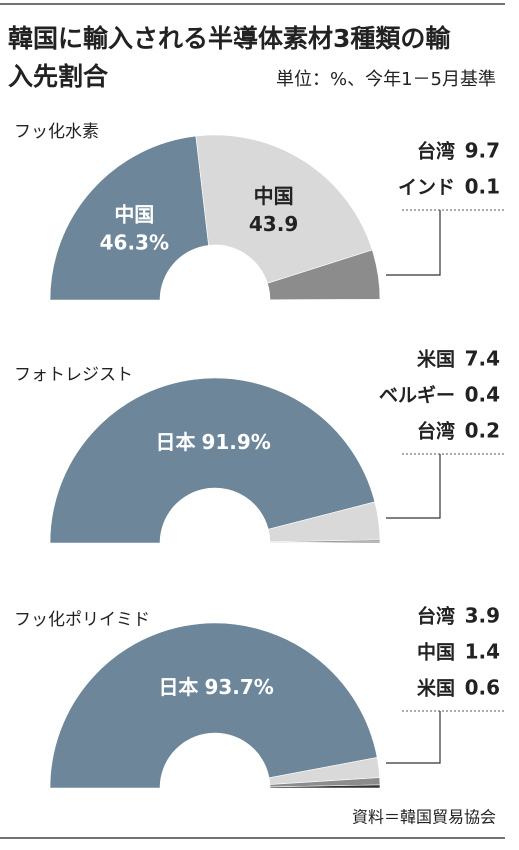 This screenshot has width=519, height=850. What do you see at coordinates (426, 188) in the screenshot?
I see `legend-category: インド` at bounding box center [426, 188].